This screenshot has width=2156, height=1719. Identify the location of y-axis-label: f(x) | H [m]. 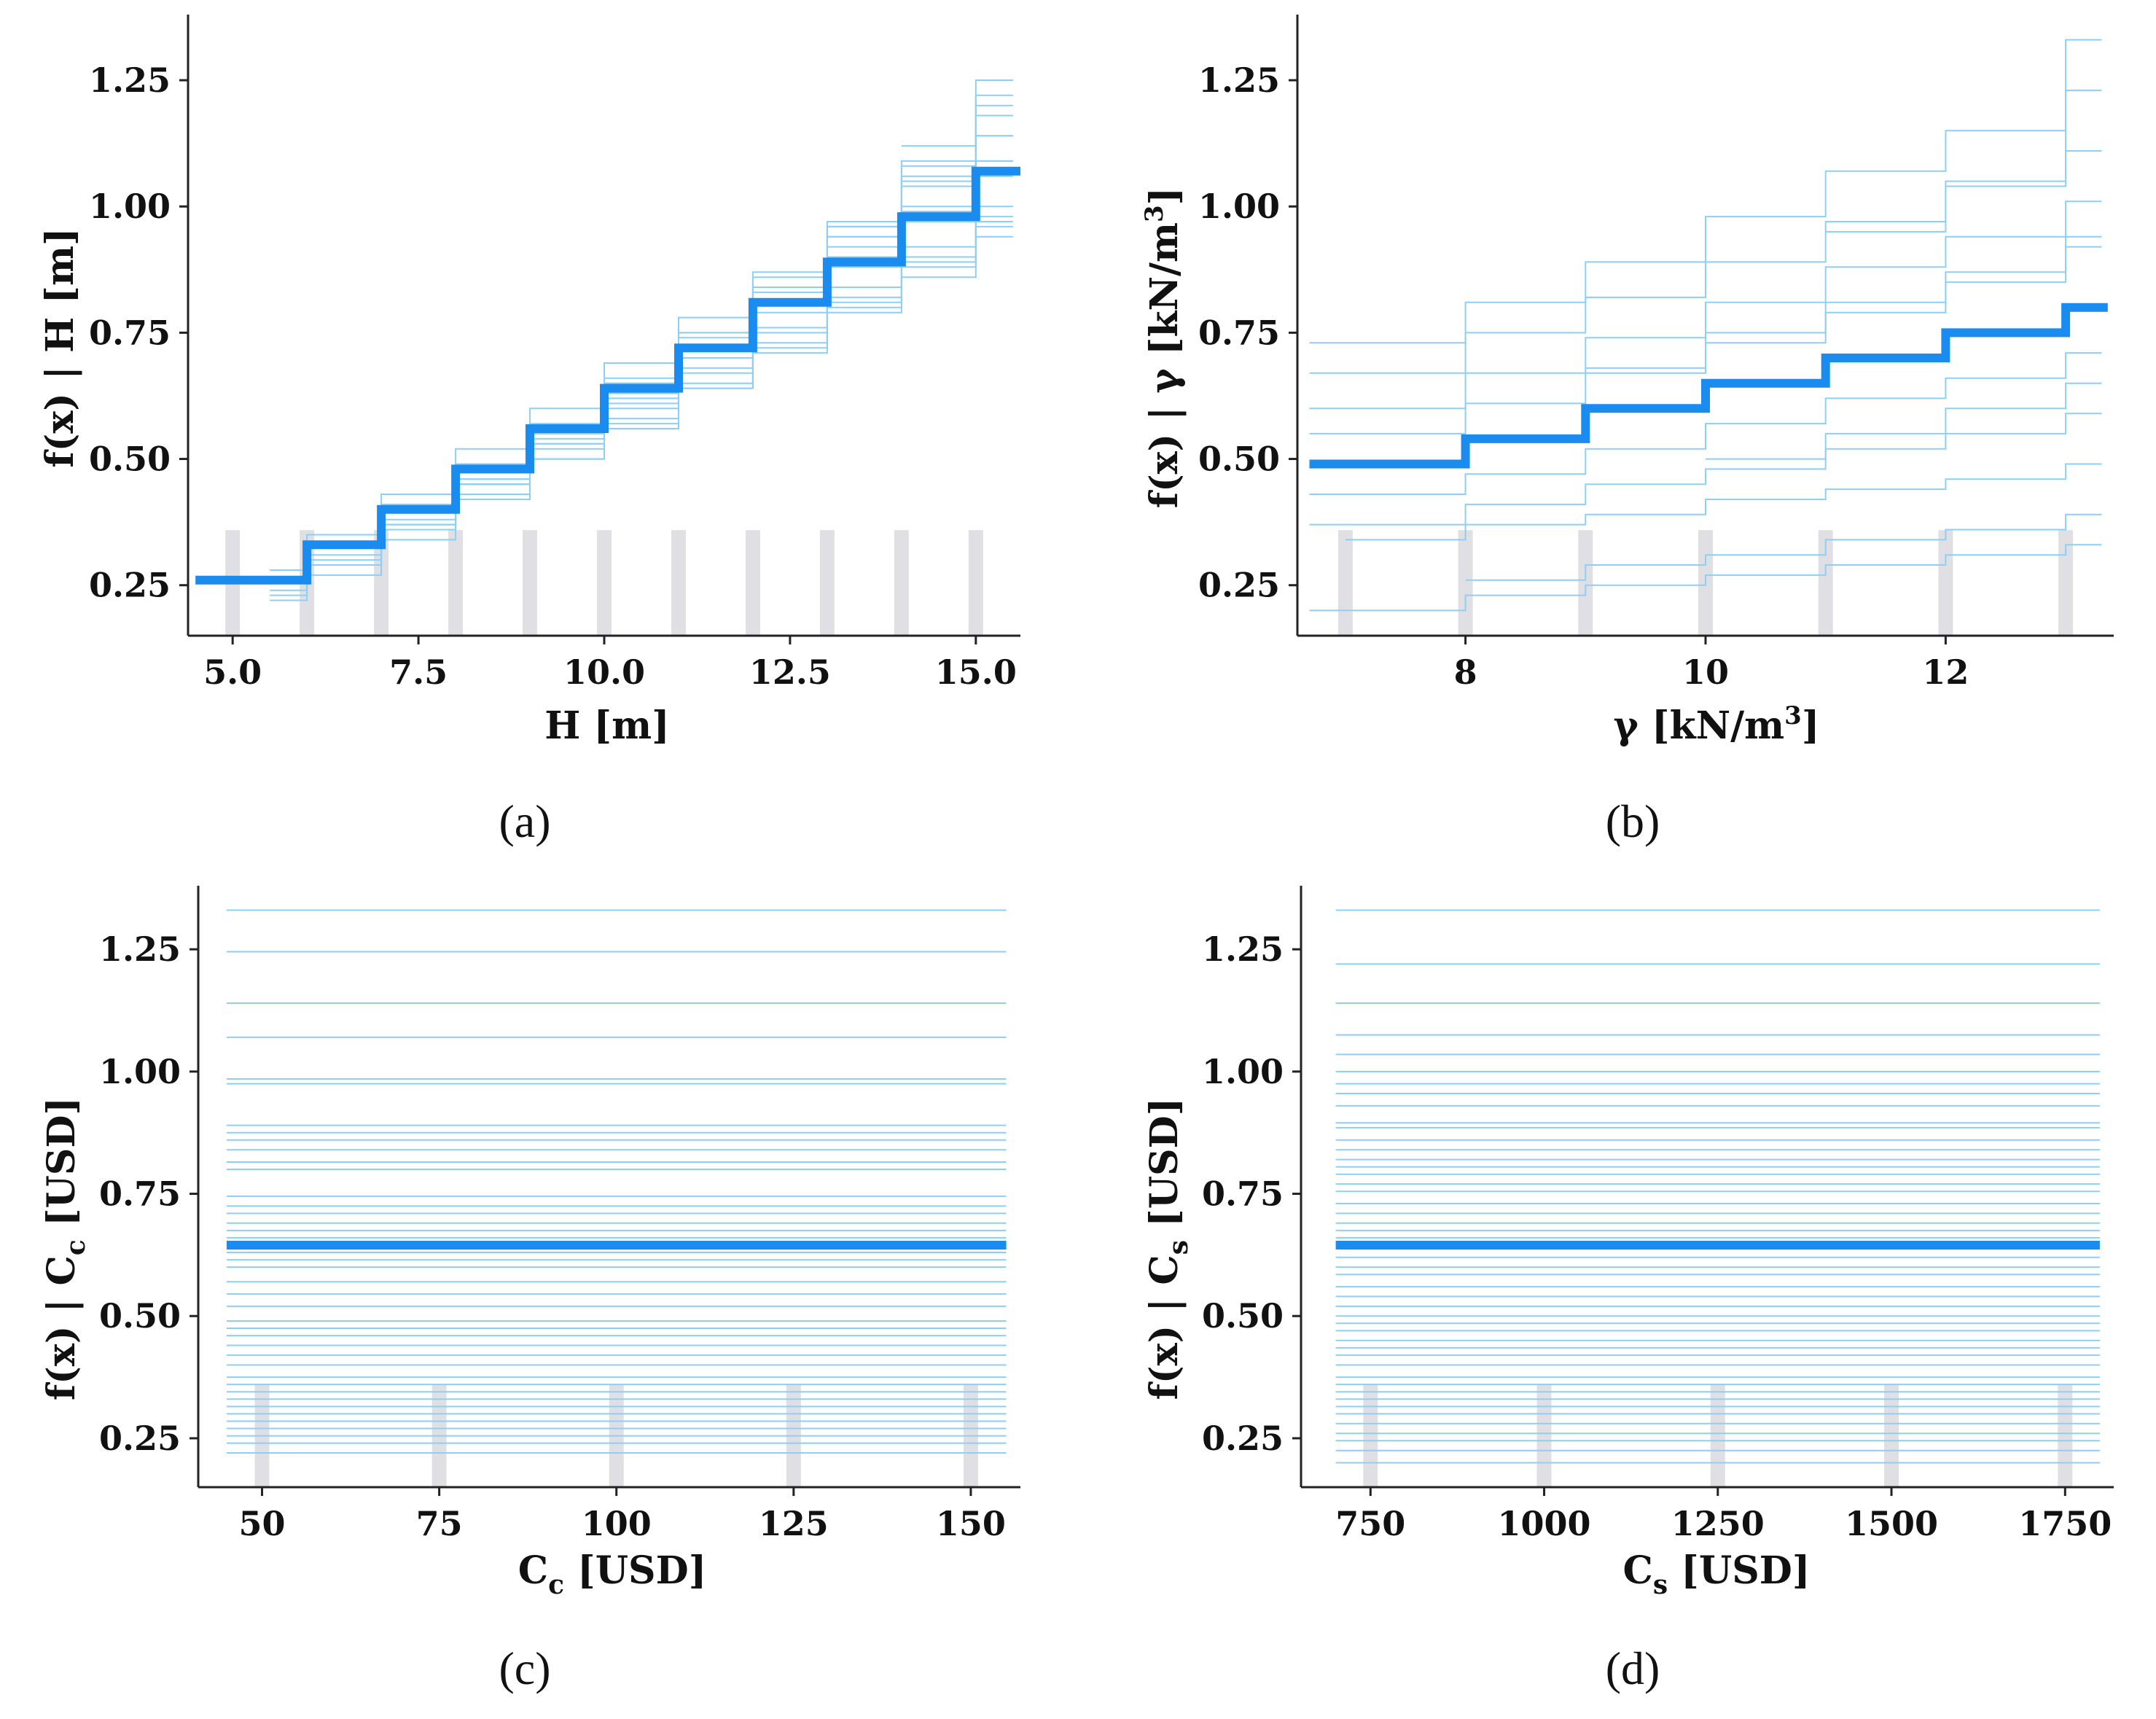
(60, 347).